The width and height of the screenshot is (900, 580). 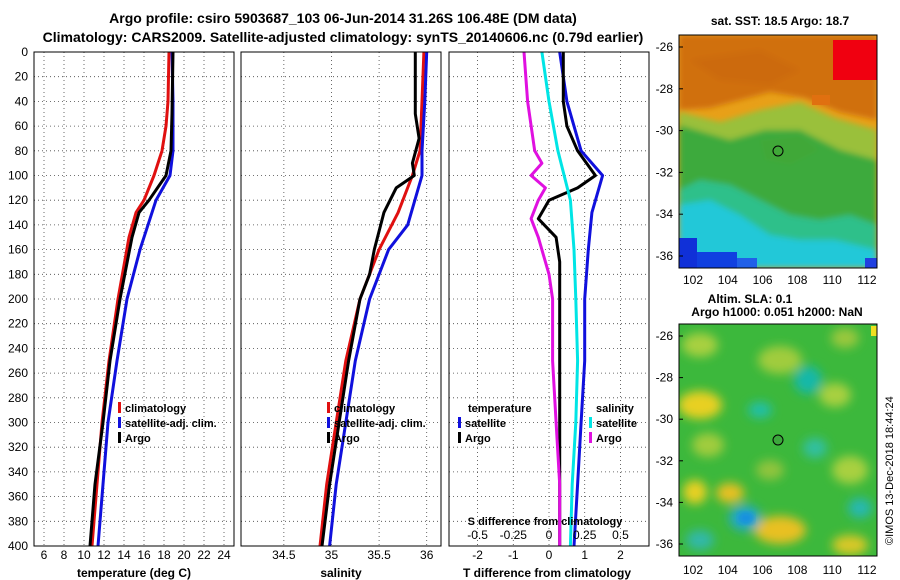 What do you see at coordinates (332, 555) in the screenshot?
I see `x-tick-label: 35` at bounding box center [332, 555].